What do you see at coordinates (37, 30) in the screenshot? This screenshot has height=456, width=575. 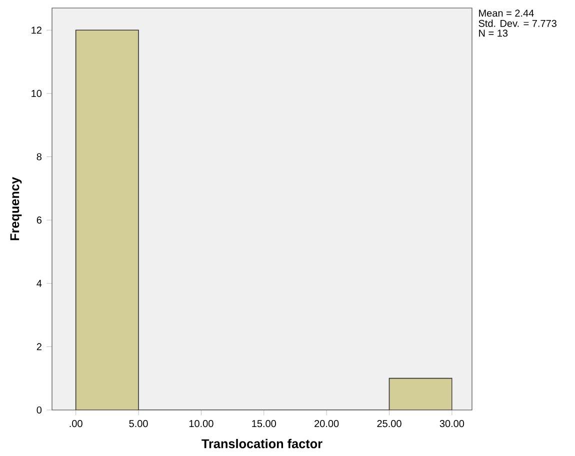 I see `y-tick-label: 12` at bounding box center [37, 30].